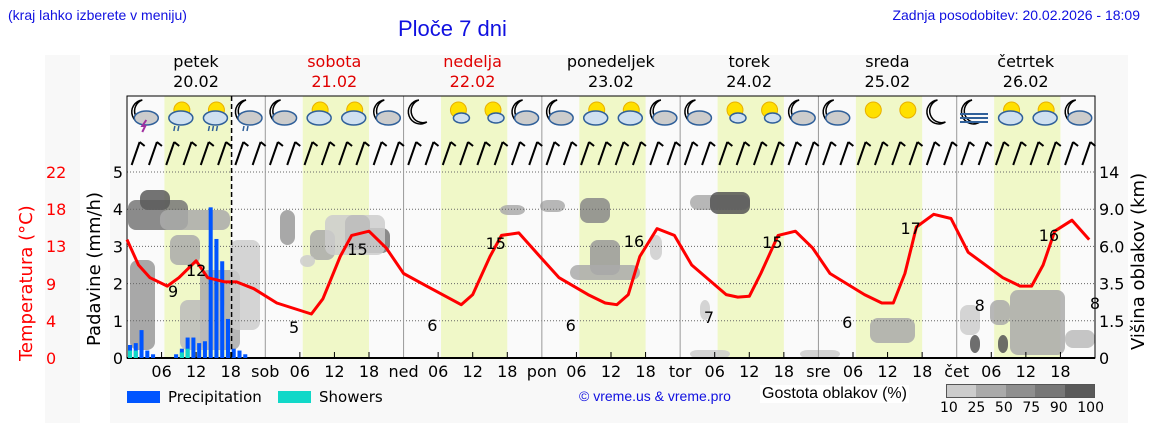  What do you see at coordinates (334, 72) in the screenshot?
I see `day-header: sobota 21.02` at bounding box center [334, 72].